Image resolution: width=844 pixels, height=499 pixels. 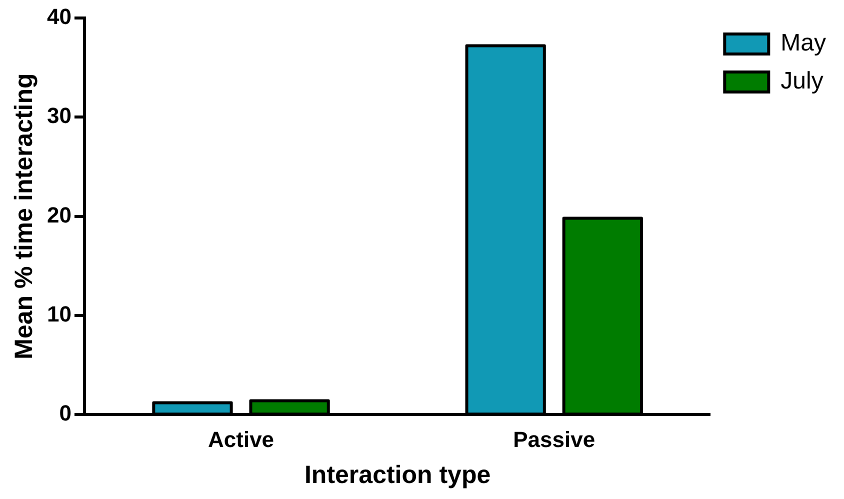 I want to click on x-tick-label: Active, so click(x=241, y=439).